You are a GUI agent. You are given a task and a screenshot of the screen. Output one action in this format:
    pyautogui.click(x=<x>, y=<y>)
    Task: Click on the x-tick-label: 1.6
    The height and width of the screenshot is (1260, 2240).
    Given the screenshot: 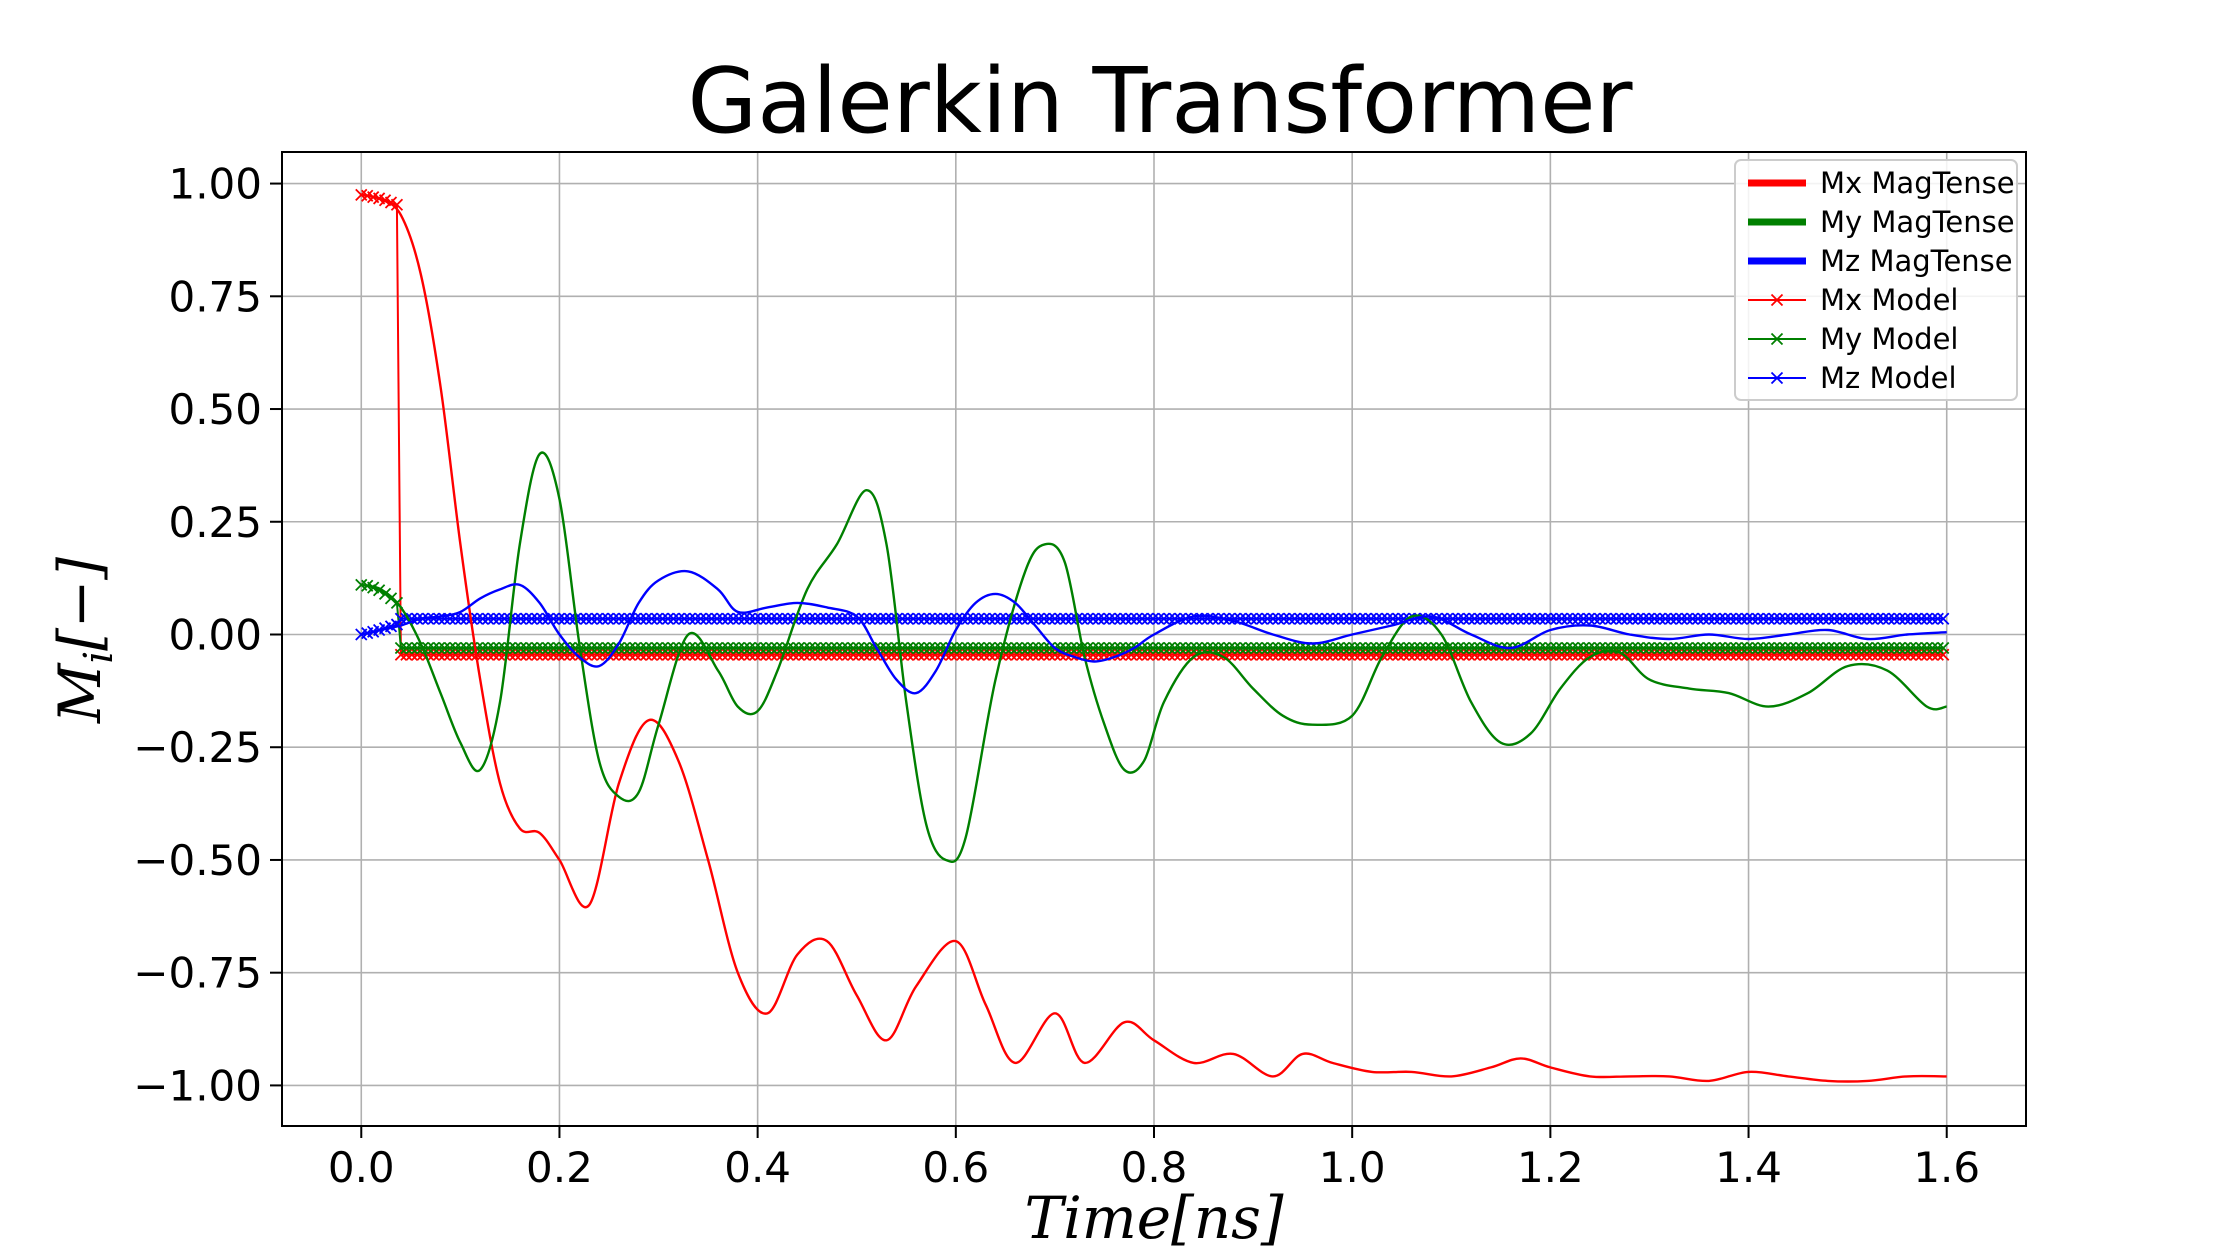 What is the action you would take?
    pyautogui.click(x=1946, y=1167)
    